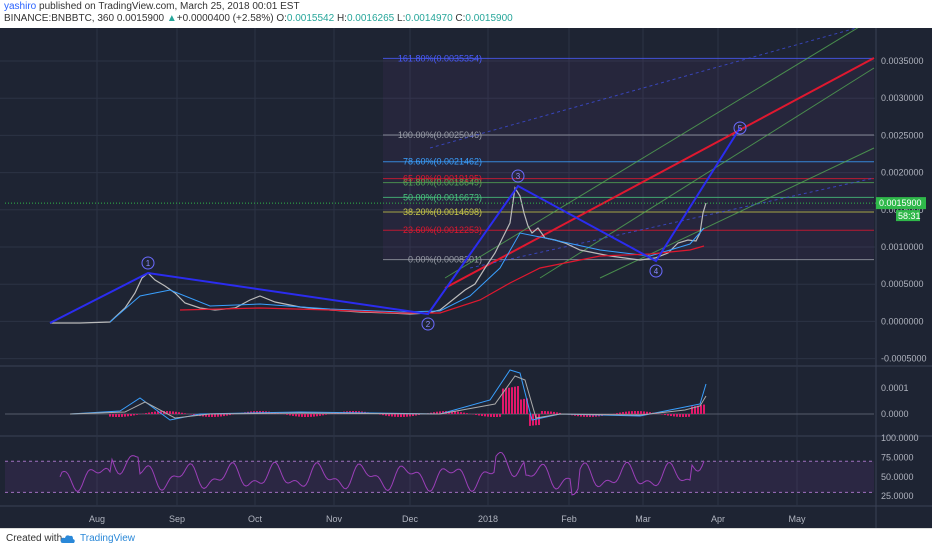 The height and width of the screenshot is (551, 932). What do you see at coordinates (897, 496) in the screenshot?
I see `rsi-y-tick-label: 25.0000` at bounding box center [897, 496].